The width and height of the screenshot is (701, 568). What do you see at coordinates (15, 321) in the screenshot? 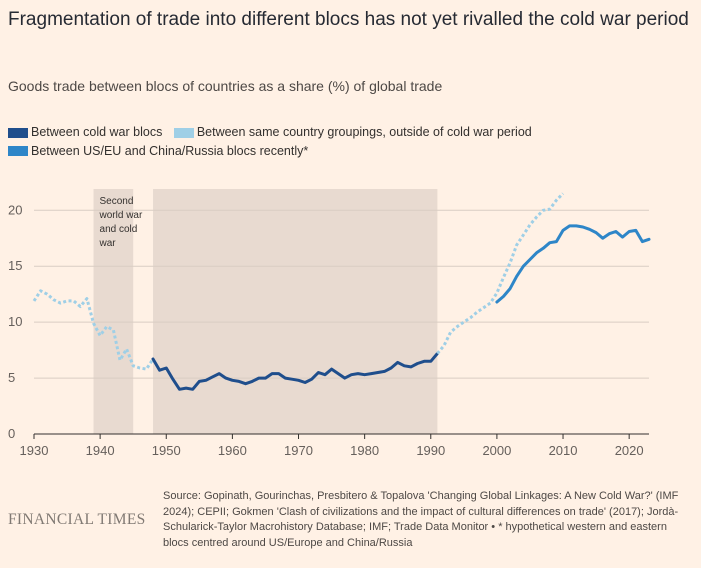
I see `y-tick-label: 10` at bounding box center [15, 321].